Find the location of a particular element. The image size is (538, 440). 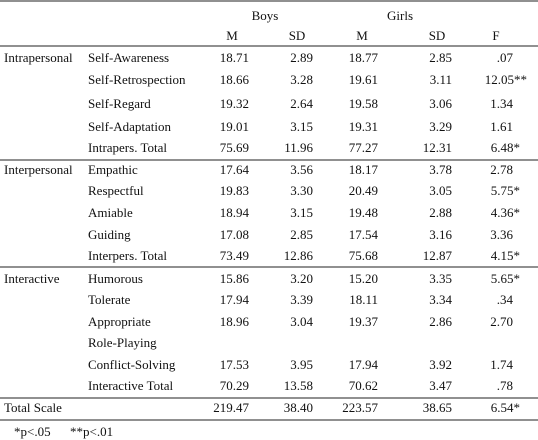

cell: 15.20 is located at coordinates (363, 278).